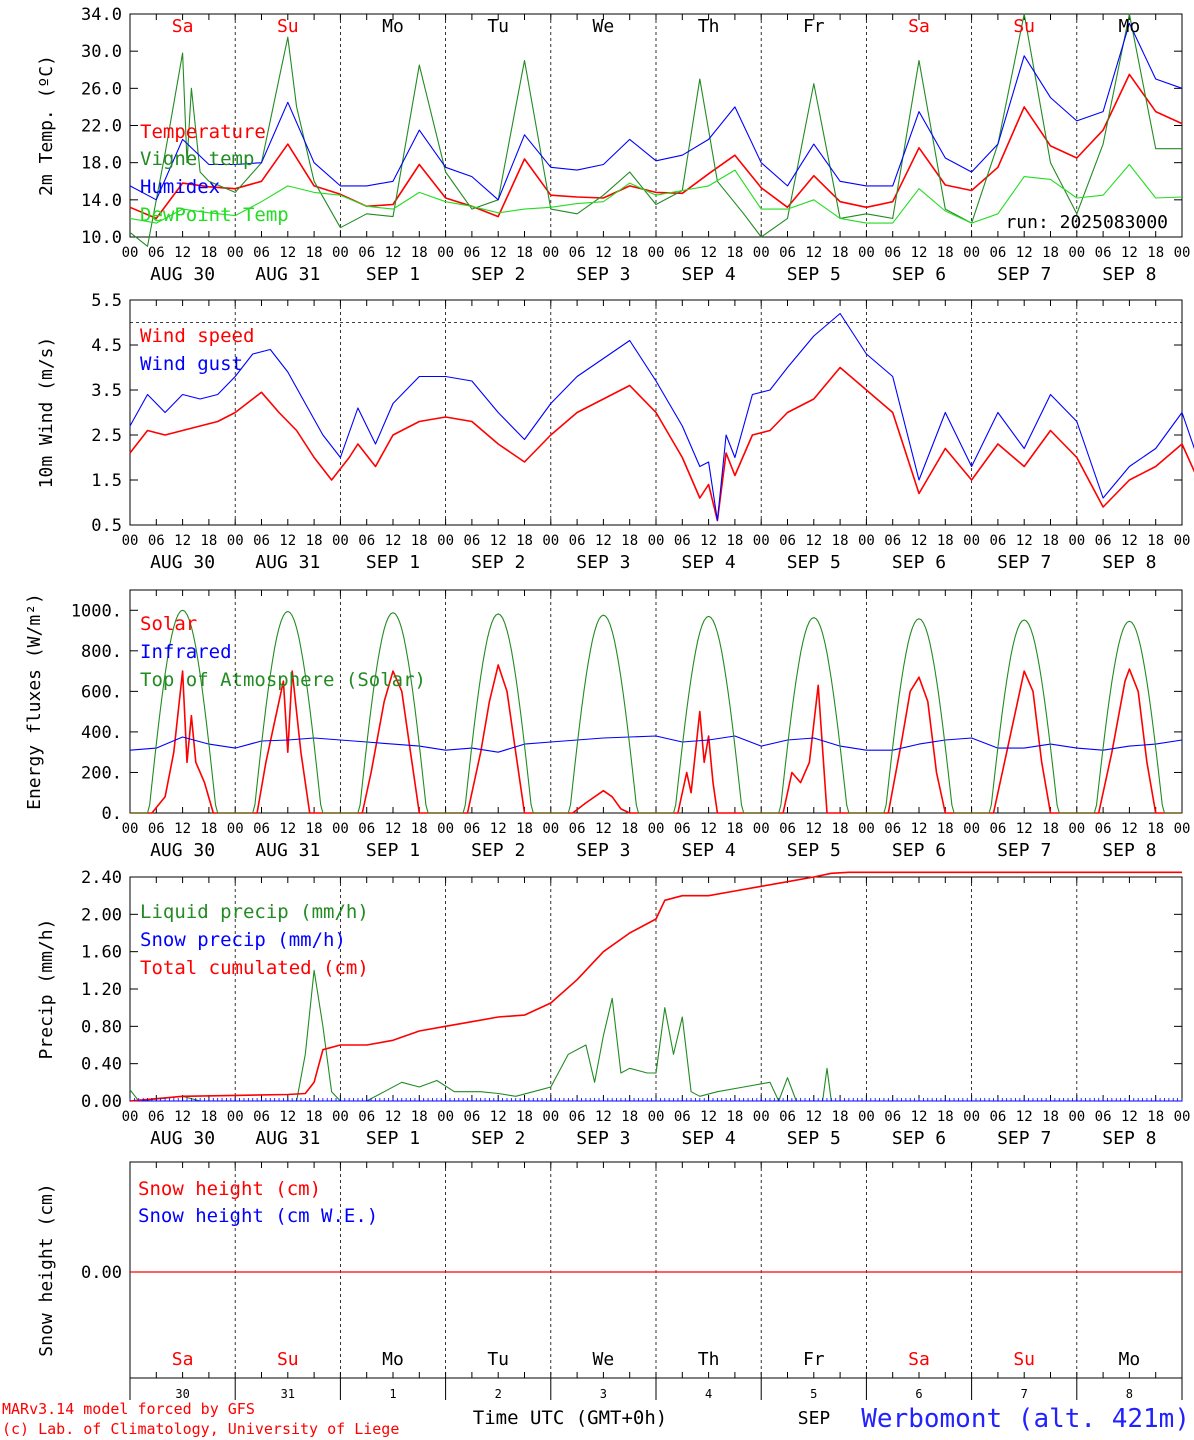 Image resolution: width=1194 pixels, height=1440 pixels. What do you see at coordinates (709, 26) in the screenshot?
I see `weekday-label: Th` at bounding box center [709, 26].